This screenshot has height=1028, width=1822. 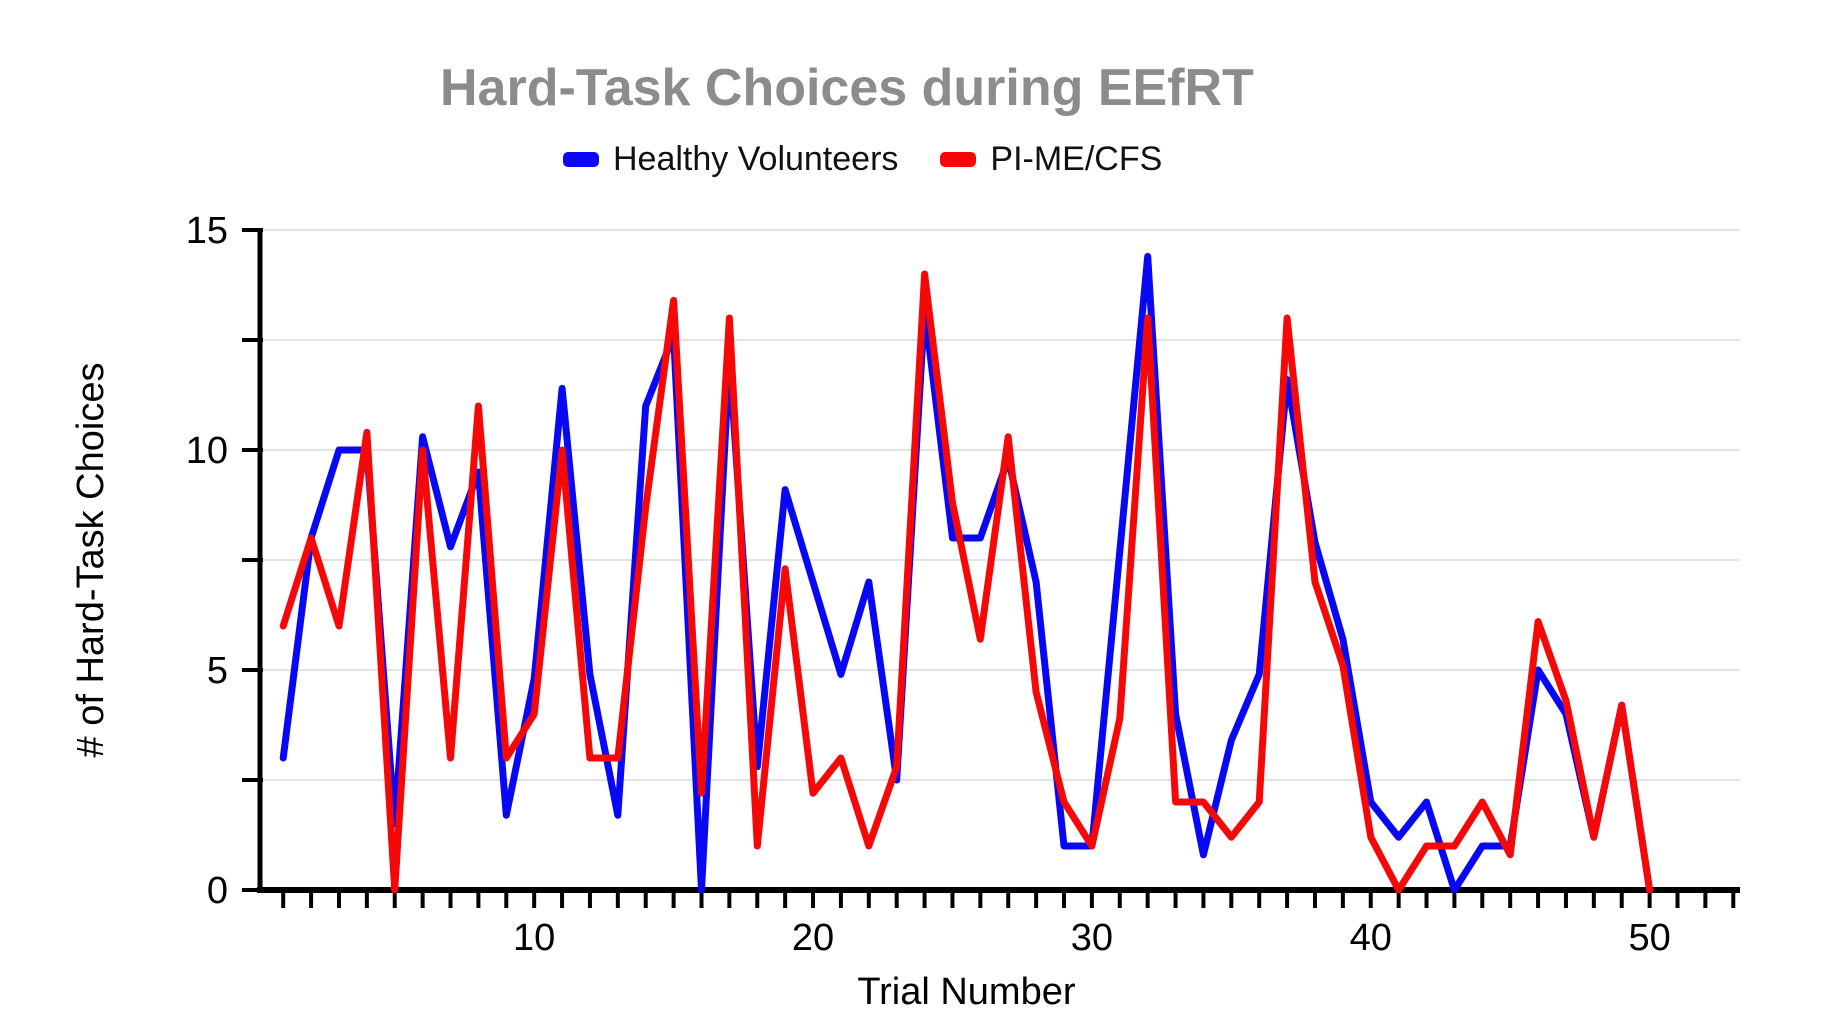 What do you see at coordinates (1092, 938) in the screenshot?
I see `x-tick-label: 30` at bounding box center [1092, 938].